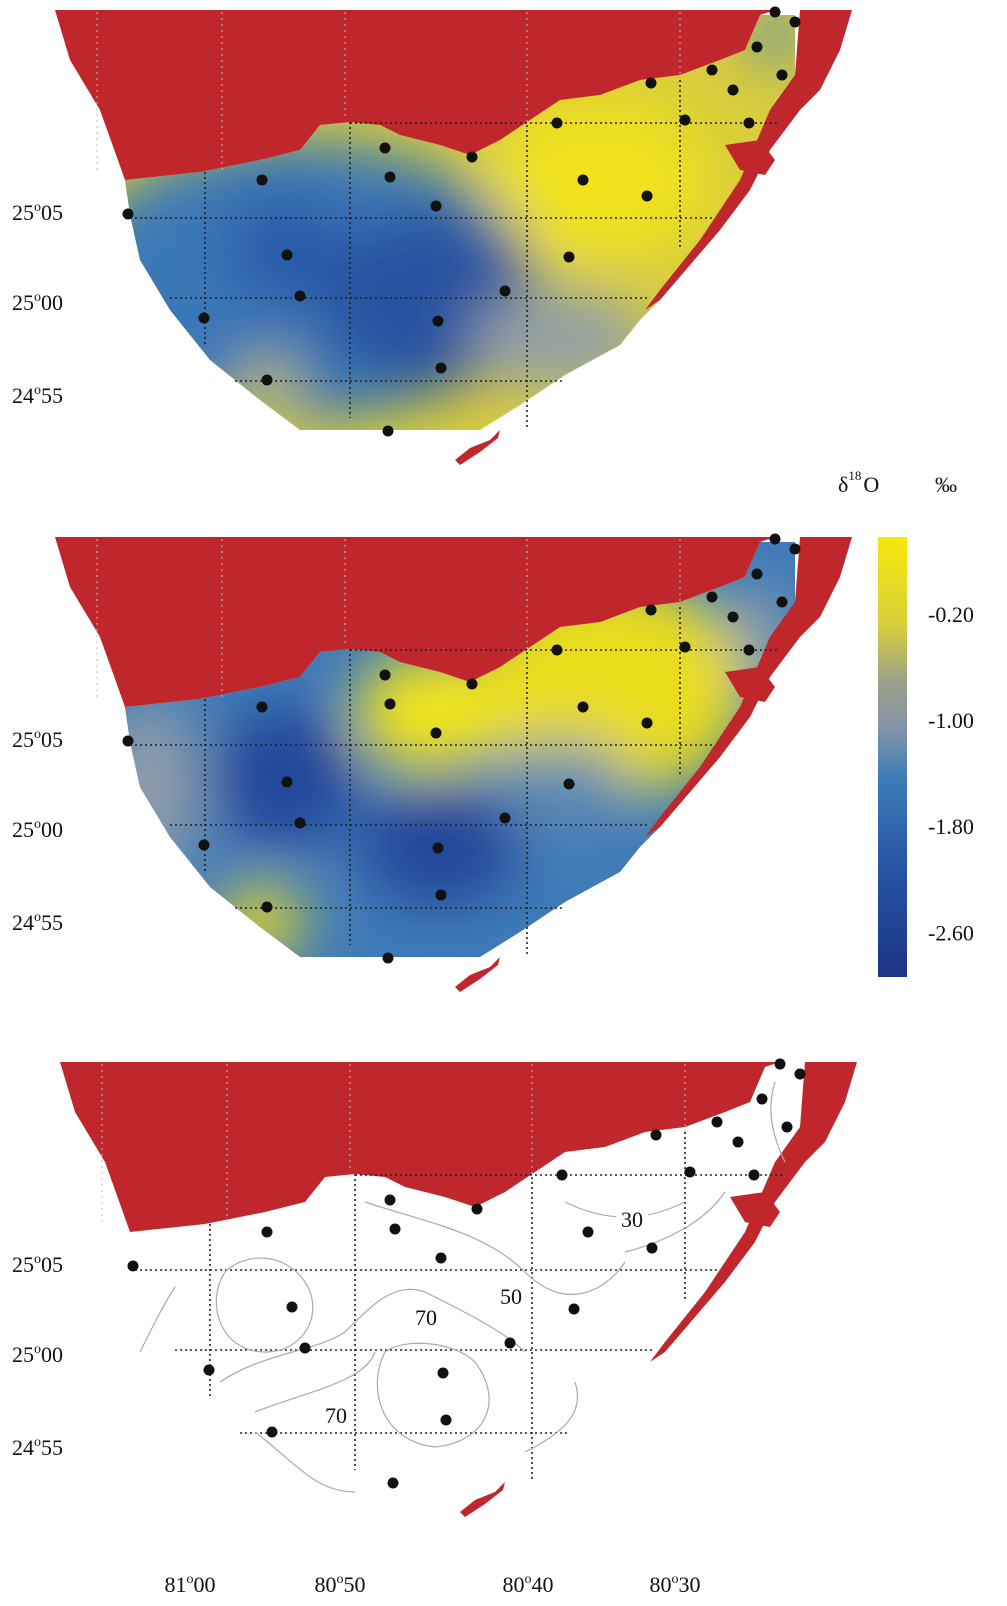  What do you see at coordinates (176, 1584) in the screenshot?
I see `label-degrees: 81` at bounding box center [176, 1584].